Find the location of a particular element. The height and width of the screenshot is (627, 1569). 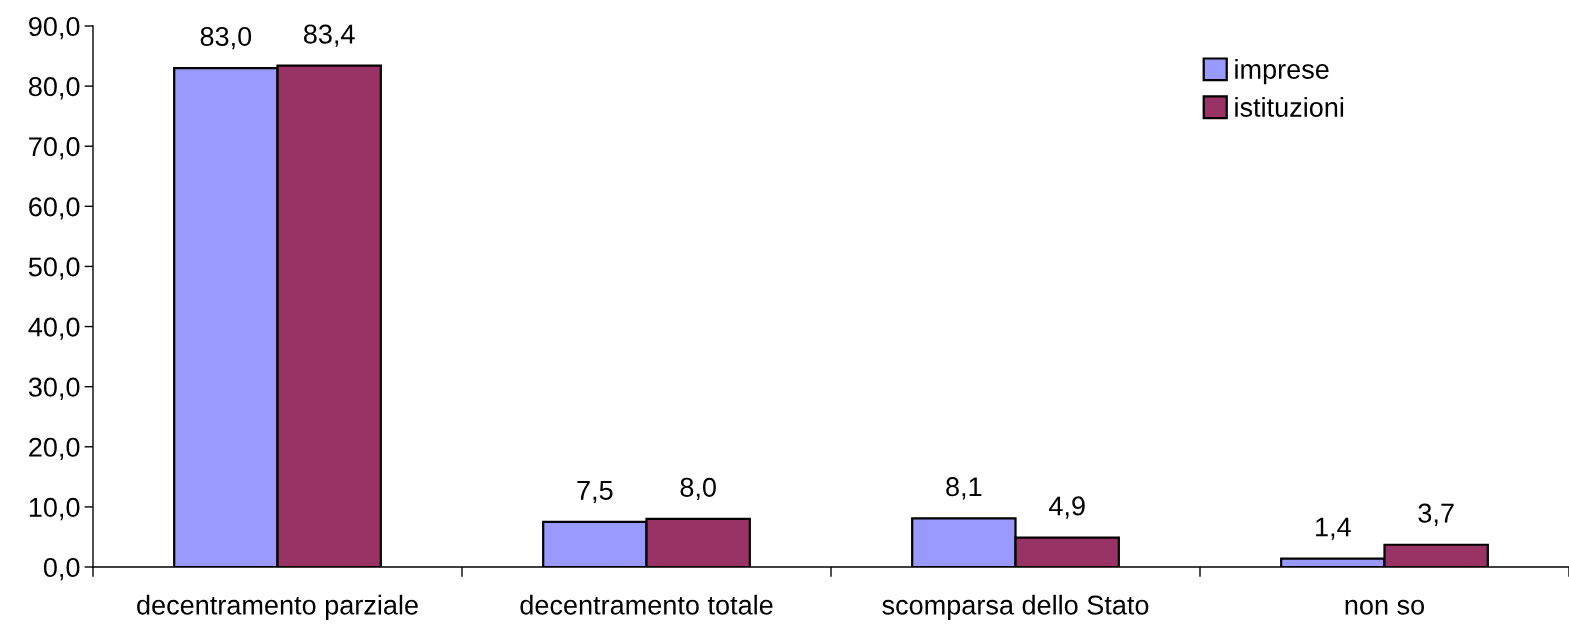

y-tick-label: 40,0 is located at coordinates (54, 328).